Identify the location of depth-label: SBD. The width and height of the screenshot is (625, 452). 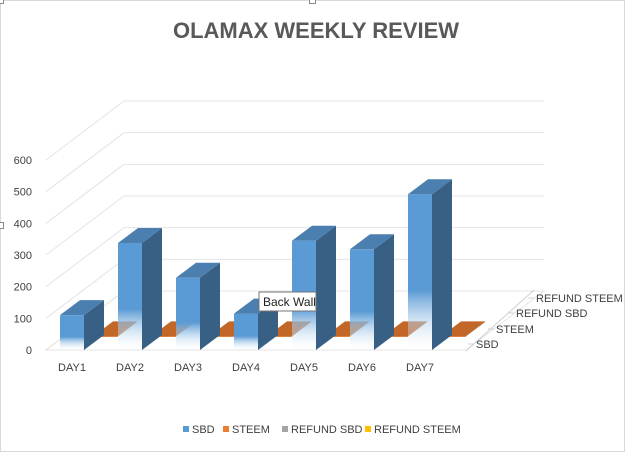
(487, 345).